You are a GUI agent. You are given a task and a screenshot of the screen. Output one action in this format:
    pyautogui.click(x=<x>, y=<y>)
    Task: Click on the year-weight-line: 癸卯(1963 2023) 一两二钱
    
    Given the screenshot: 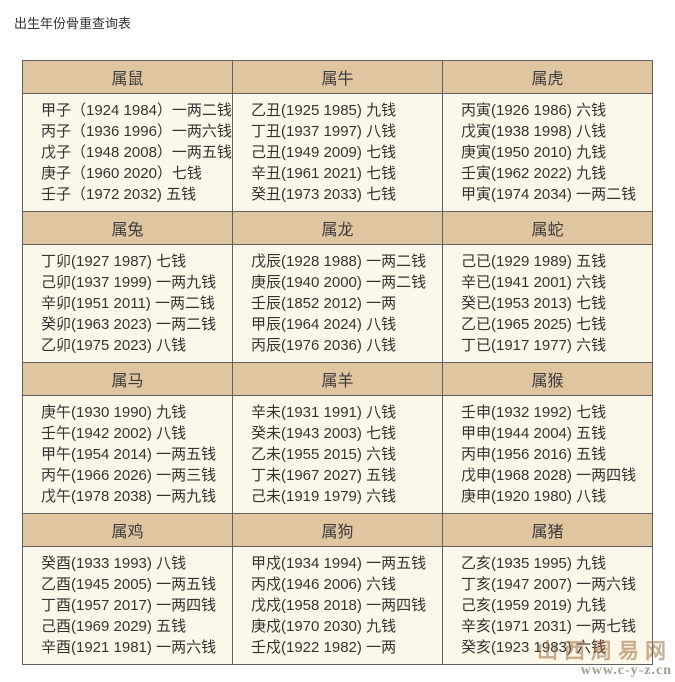 What is the action you would take?
    pyautogui.click(x=129, y=324)
    